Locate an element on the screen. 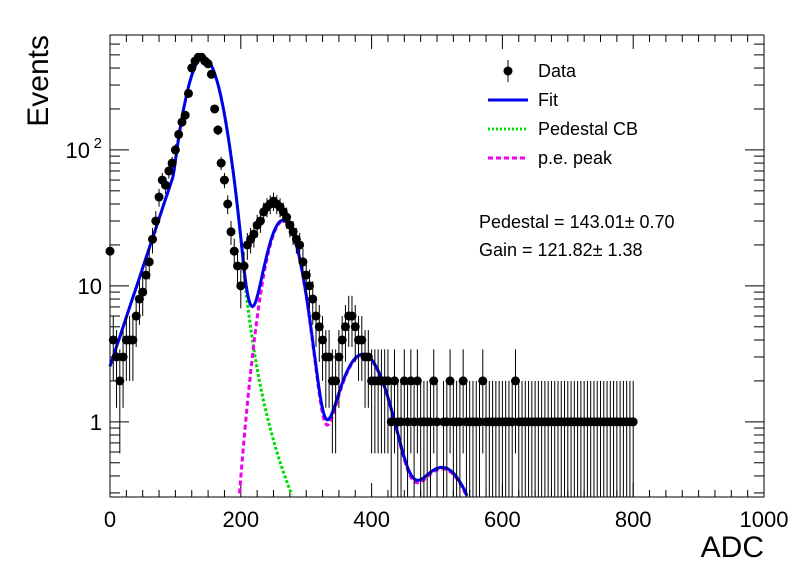  y-axis-label: Events is located at coordinates (38, 81).